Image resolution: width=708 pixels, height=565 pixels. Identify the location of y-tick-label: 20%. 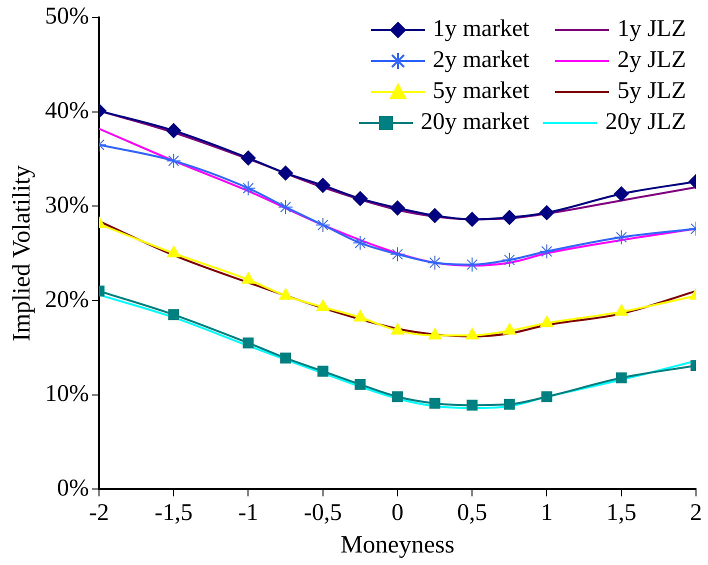
(66, 299).